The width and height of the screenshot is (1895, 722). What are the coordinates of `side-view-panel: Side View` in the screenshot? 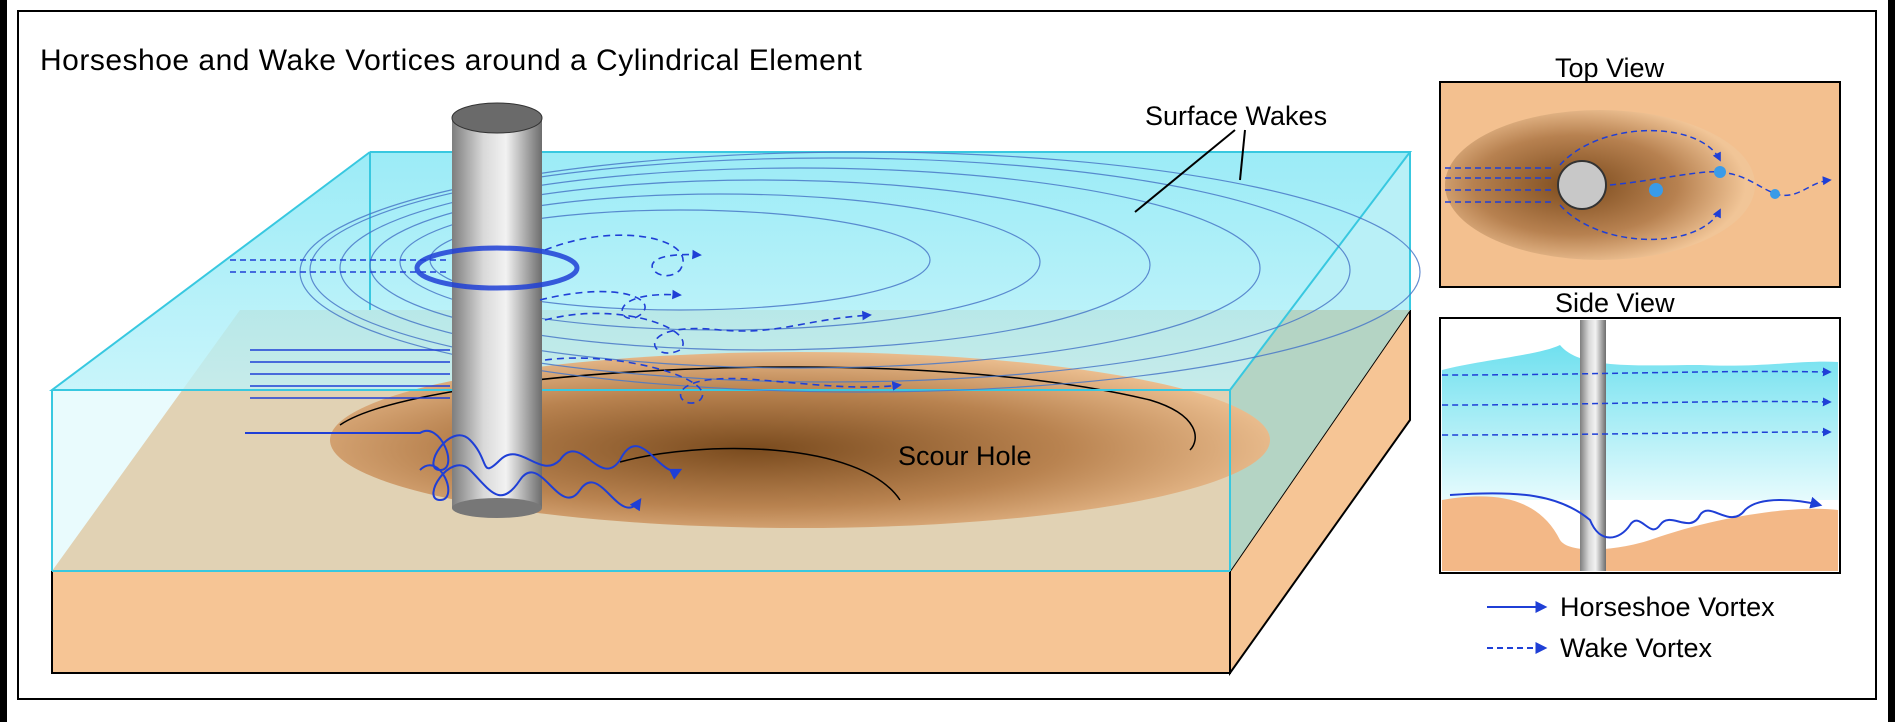 It's located at (1640, 431).